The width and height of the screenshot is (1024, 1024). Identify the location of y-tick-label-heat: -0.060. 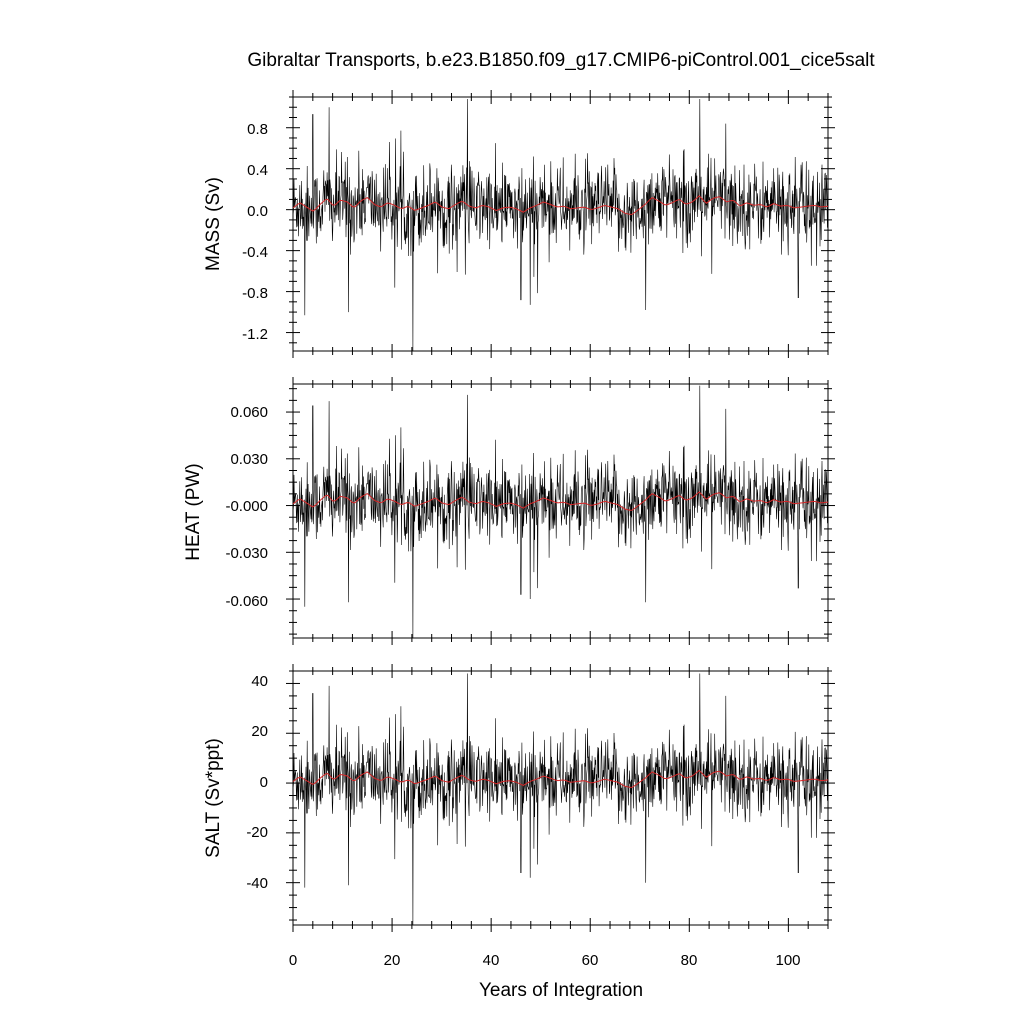
(246, 601).